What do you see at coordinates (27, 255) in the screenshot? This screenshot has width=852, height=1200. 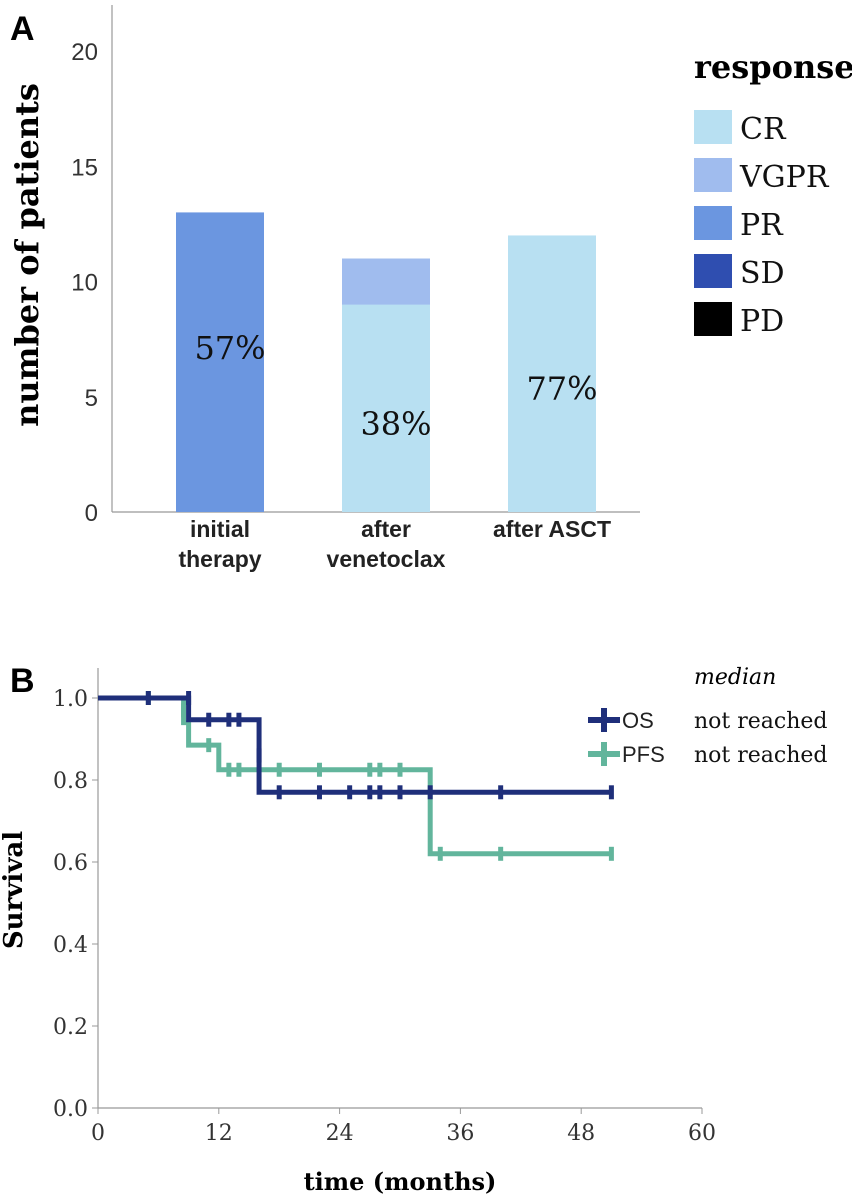 I see `y-axis-label: number of patients` at bounding box center [27, 255].